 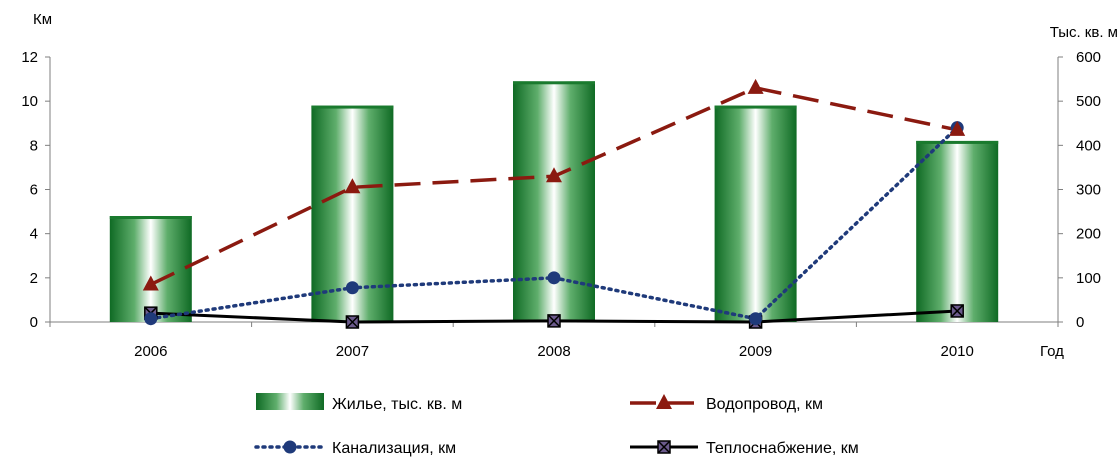 I want to click on x-tick-label: 2007, so click(x=352, y=351).